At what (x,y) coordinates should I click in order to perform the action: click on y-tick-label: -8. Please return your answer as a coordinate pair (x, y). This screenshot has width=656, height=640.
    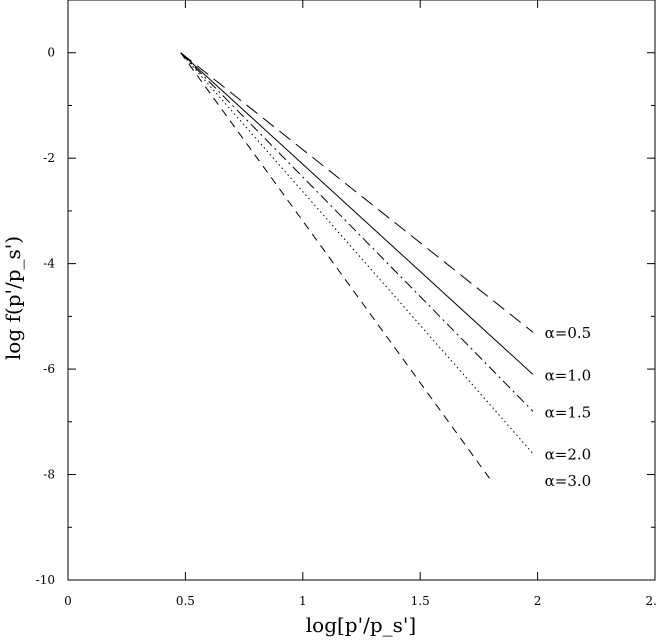
    Looking at the image, I should click on (49, 475).